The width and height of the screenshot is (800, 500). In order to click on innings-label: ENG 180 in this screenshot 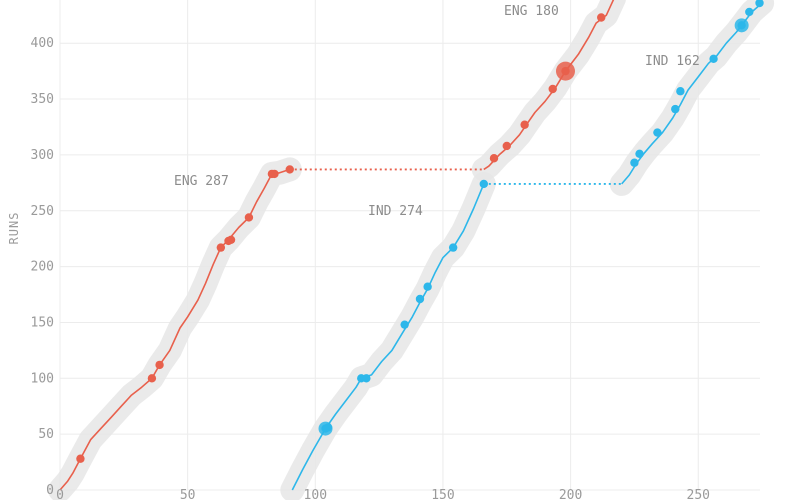, I will do `click(531, 11)`.